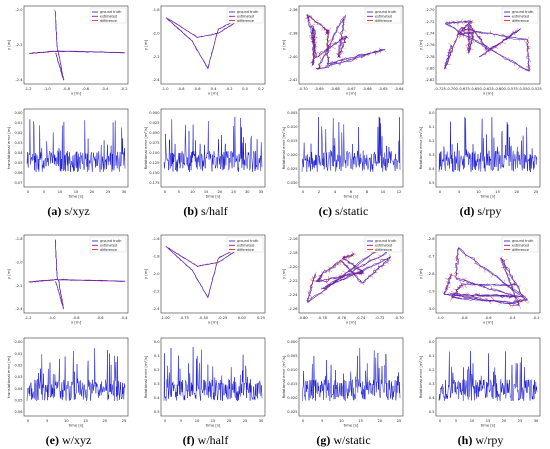 The height and width of the screenshot is (449, 550). What do you see at coordinates (293, 57) in the screenshot?
I see `y-tick-label: -2.40` at bounding box center [293, 57].